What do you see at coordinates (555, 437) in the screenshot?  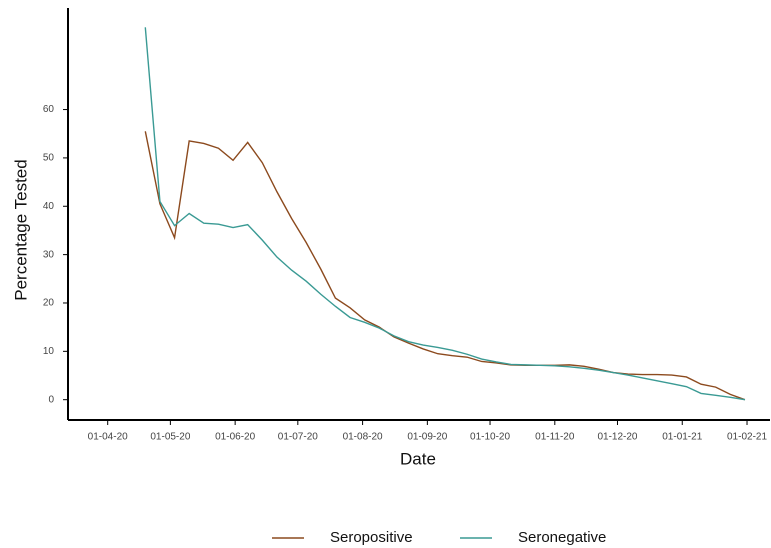 I see `x-tick-label: 01-11-20` at bounding box center [555, 437].